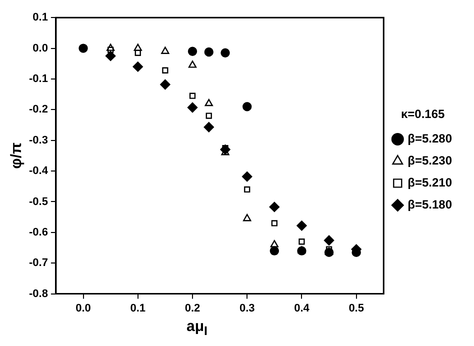  I want to click on y-tick-label: -0.1, so click(38, 79).